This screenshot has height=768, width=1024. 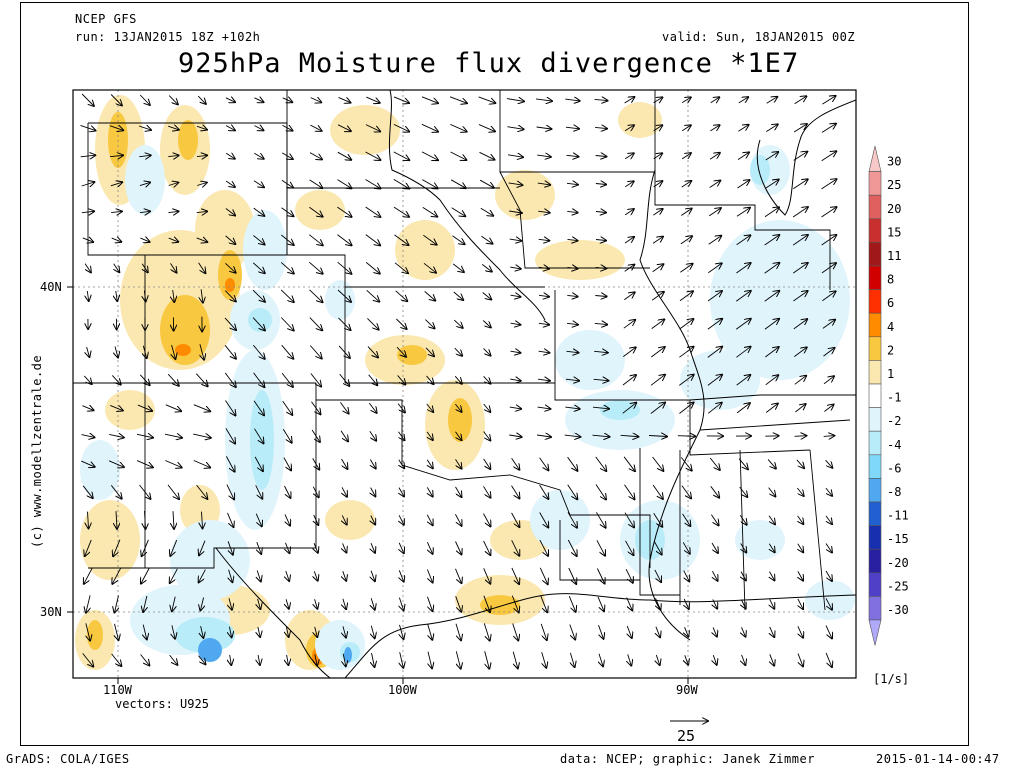 What do you see at coordinates (759, 37) in the screenshot?
I see `valid-label: valid: Sun, 18JAN2015 00Z` at bounding box center [759, 37].